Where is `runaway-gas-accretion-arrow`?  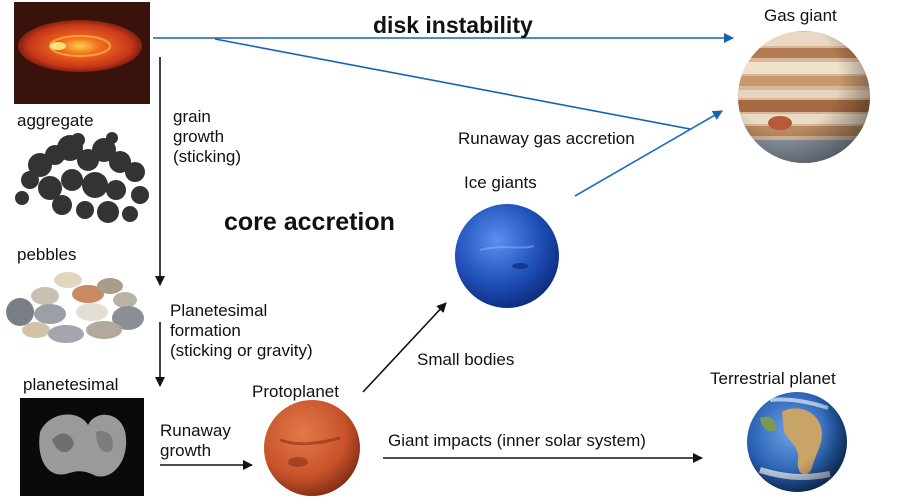
runaway-gas-accretion-arrow is located at coordinates (648, 153).